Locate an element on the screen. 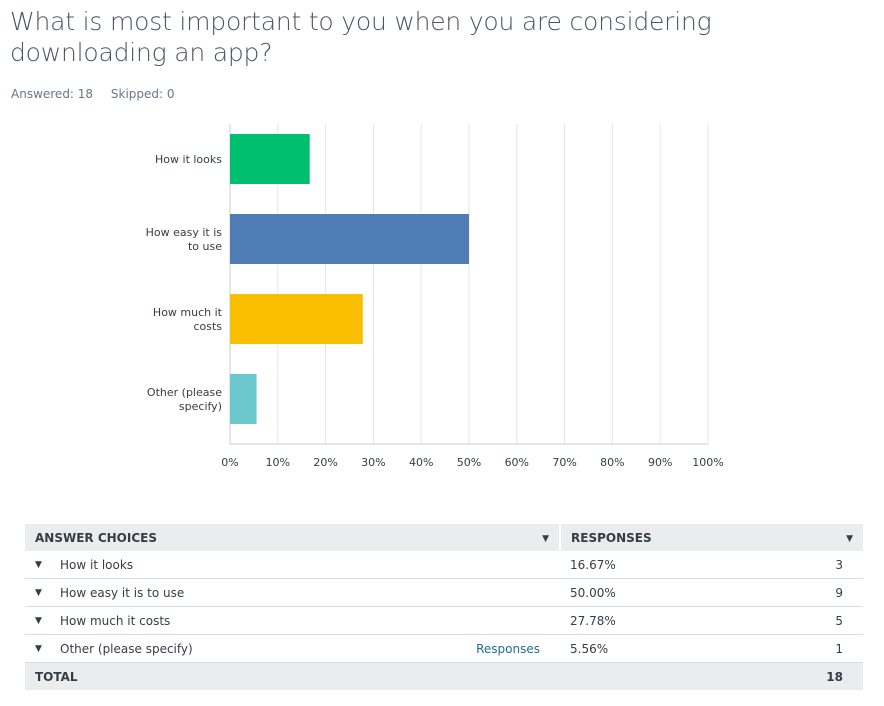 This screenshot has height=706, width=884. response-percent: 16.67% is located at coordinates (649, 565).